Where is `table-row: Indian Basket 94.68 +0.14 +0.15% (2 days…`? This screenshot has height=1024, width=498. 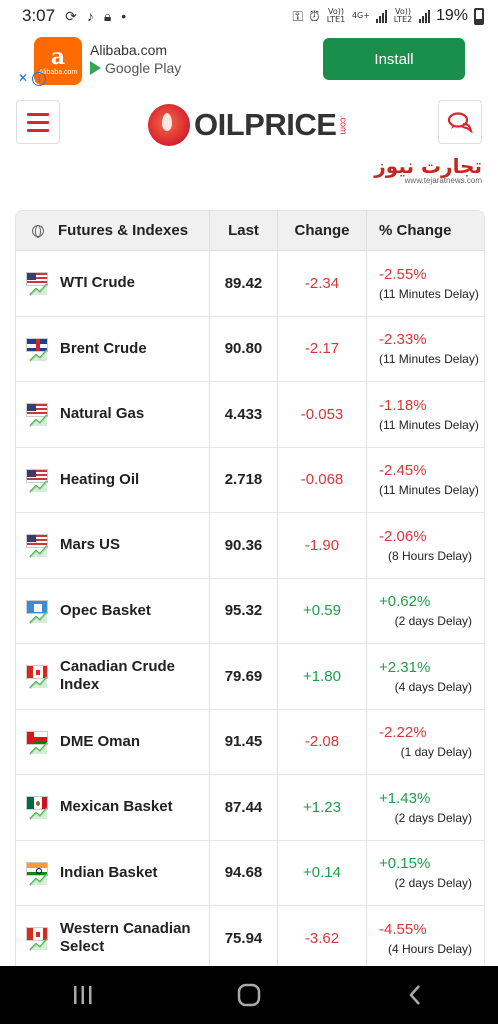
table-row: Indian Basket 94.68 +0.14 +0.15% (2 days… is located at coordinates (250, 873).